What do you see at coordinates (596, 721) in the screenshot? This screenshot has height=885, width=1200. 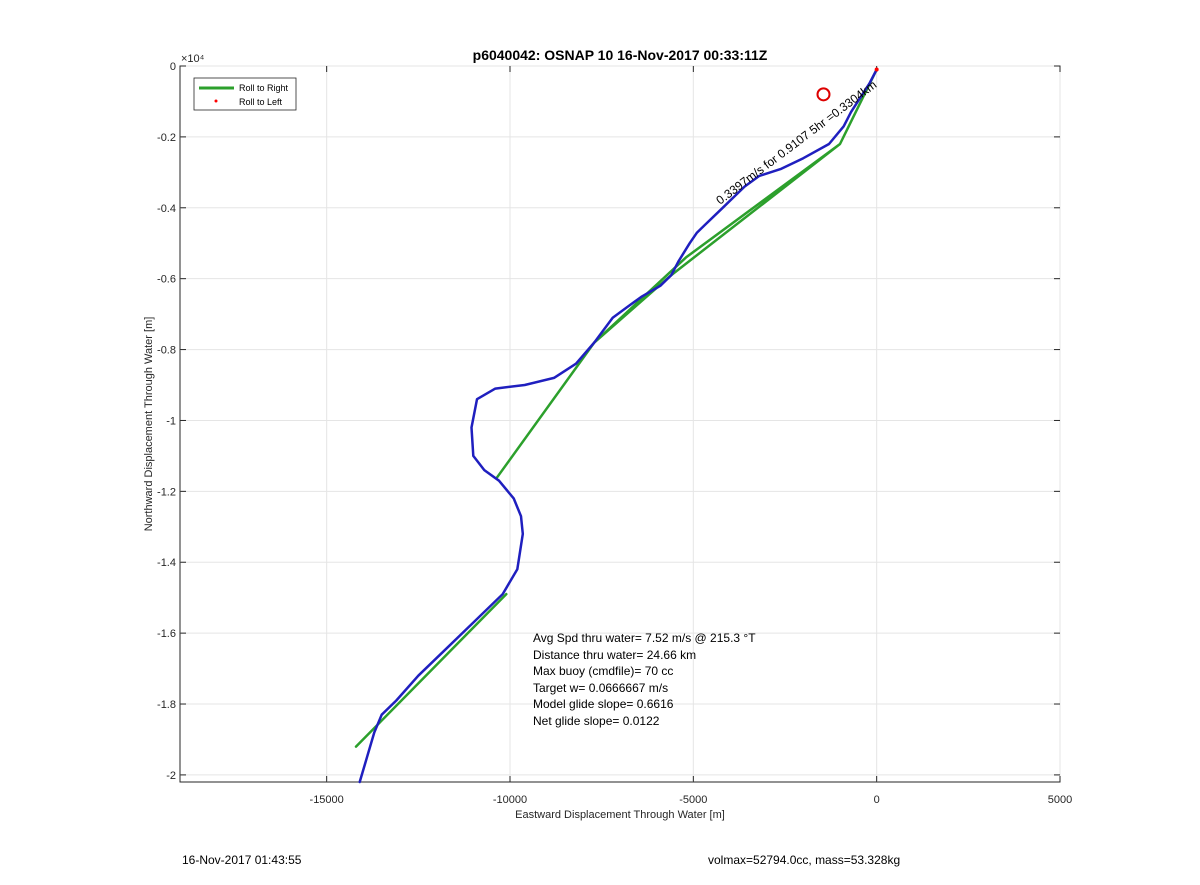 I see `stat-line: Net glide slope= 0.0122` at bounding box center [596, 721].